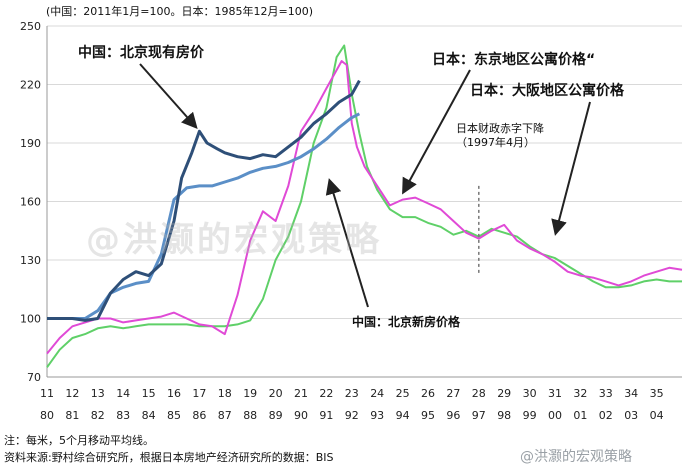 This screenshot has height=471, width=690. I want to click on x-tick-label-top: 15, so click(149, 393).